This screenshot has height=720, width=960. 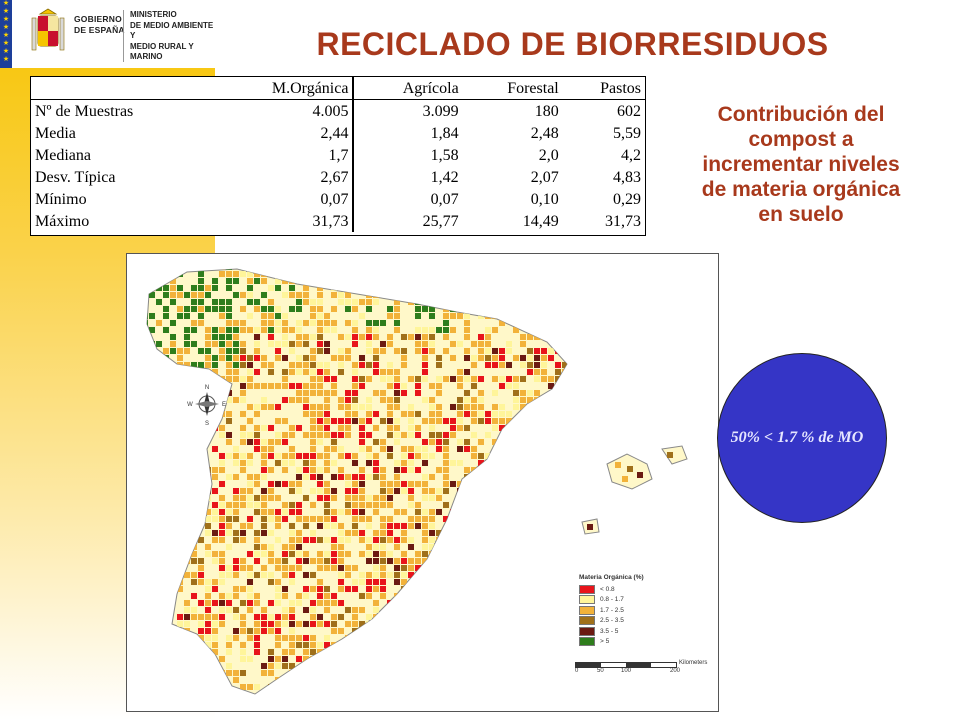 I want to click on table-cell: 3.099, so click(x=440, y=111).